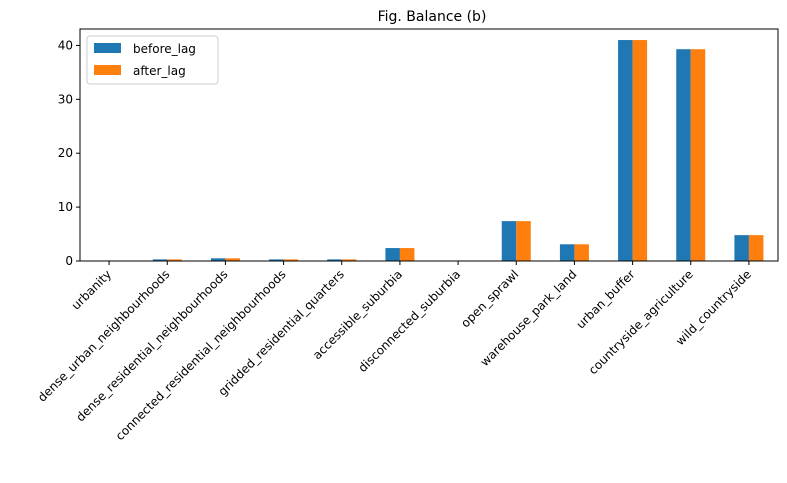  I want to click on bar-before_lag-wild_countryside, so click(741, 248).